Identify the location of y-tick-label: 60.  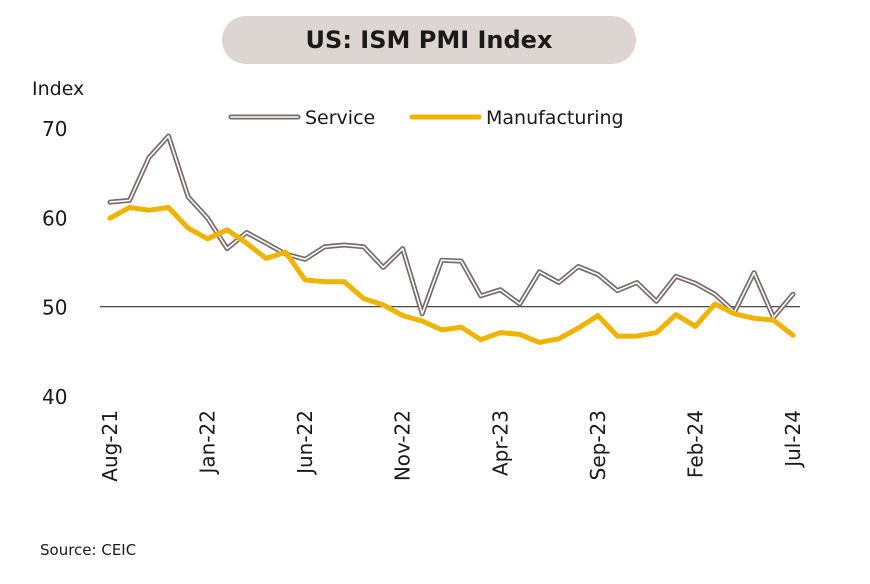
(54, 218).